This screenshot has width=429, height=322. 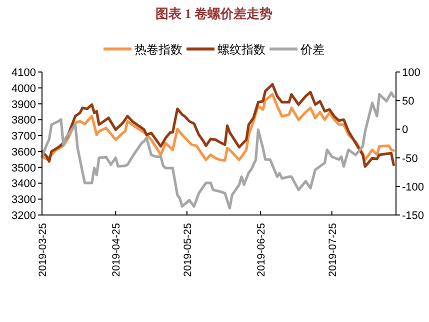 I want to click on y2-tick-label: -150, so click(x=413, y=216).